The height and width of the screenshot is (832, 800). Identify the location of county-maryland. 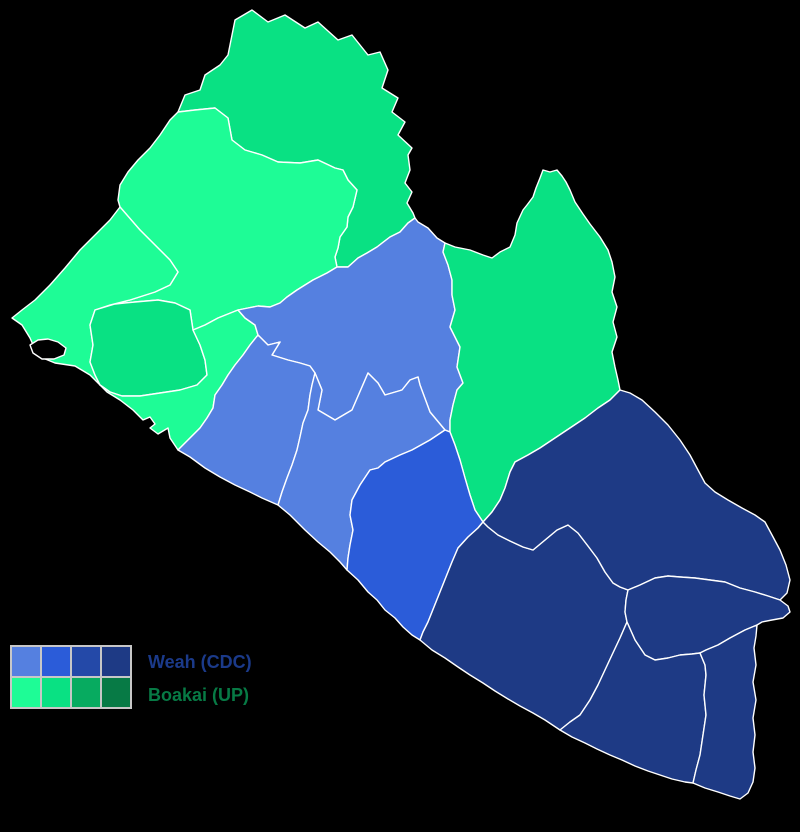
(725, 712).